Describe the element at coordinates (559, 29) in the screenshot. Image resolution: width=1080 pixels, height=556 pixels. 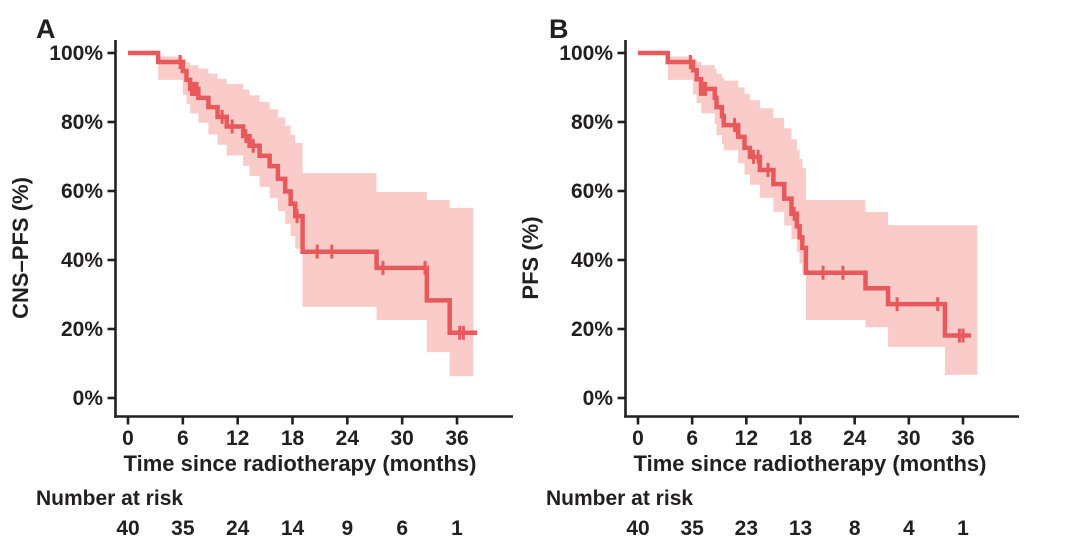
I see `panel-letter: B` at that location.